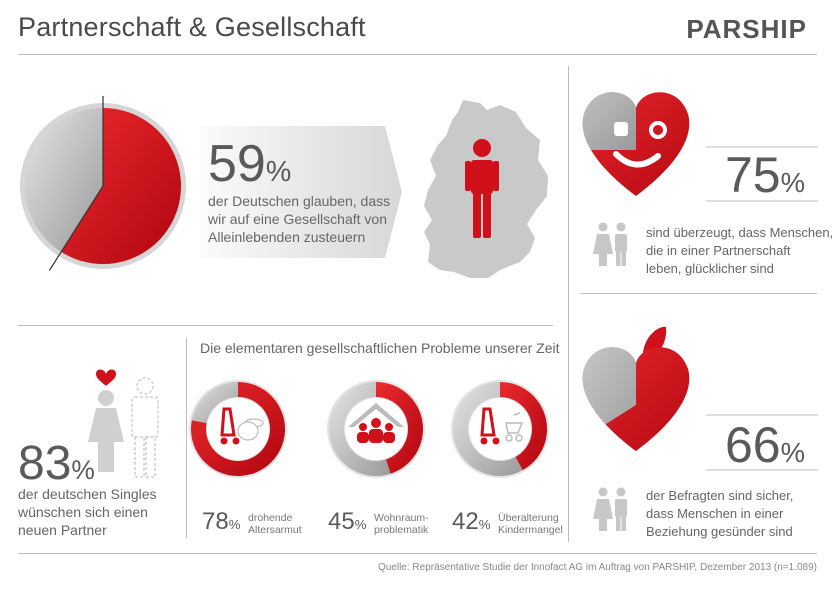 This screenshot has height=591, width=835. What do you see at coordinates (76, 228) in the screenshot?
I see `pie-end-line` at bounding box center [76, 228].